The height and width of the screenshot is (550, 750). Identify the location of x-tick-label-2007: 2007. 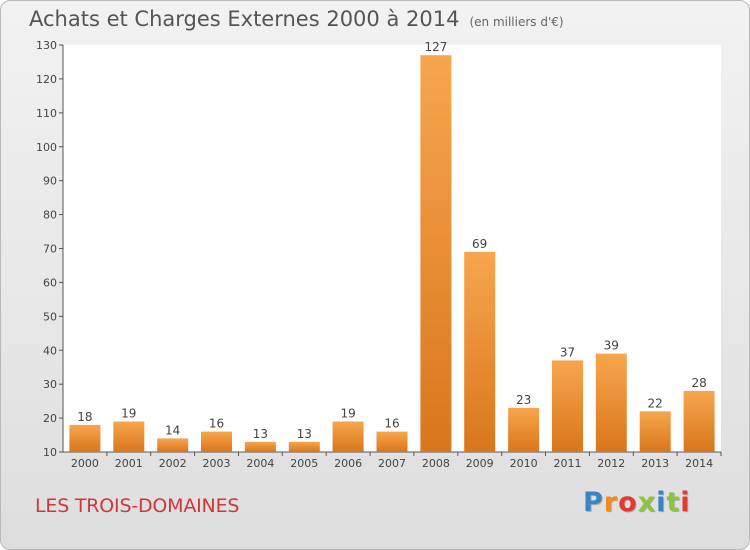
(392, 463).